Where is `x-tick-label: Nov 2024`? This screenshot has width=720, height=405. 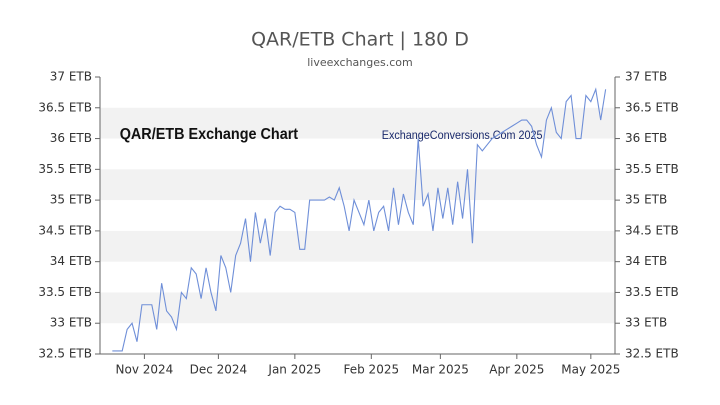 x-tick-label: Nov 2024 is located at coordinates (145, 370).